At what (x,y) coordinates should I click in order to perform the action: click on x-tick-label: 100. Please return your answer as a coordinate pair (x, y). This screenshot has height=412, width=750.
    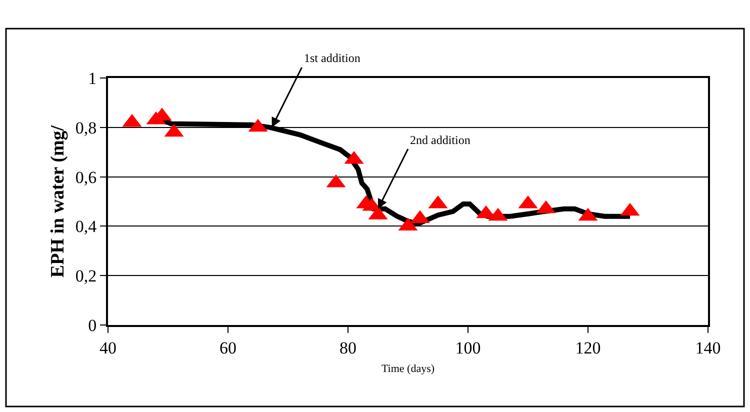
    Looking at the image, I should click on (468, 348).